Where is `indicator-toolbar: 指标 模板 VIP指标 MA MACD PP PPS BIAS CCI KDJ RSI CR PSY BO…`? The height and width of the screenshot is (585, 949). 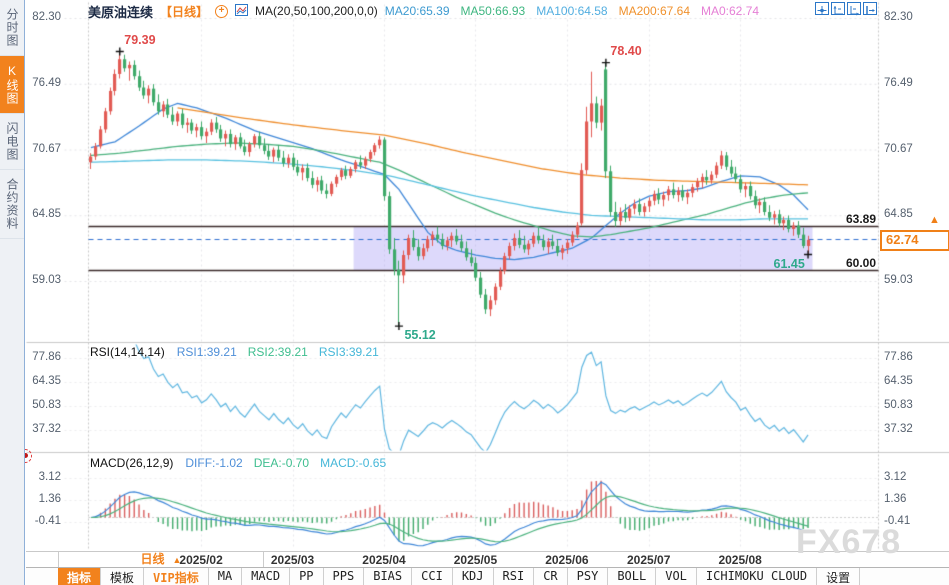 indicator-toolbar: 指标 模板 VIP指标 MA MACD PP PPS BIAS CCI KDJ RSI CR PSY BO… is located at coordinates (487, 576).